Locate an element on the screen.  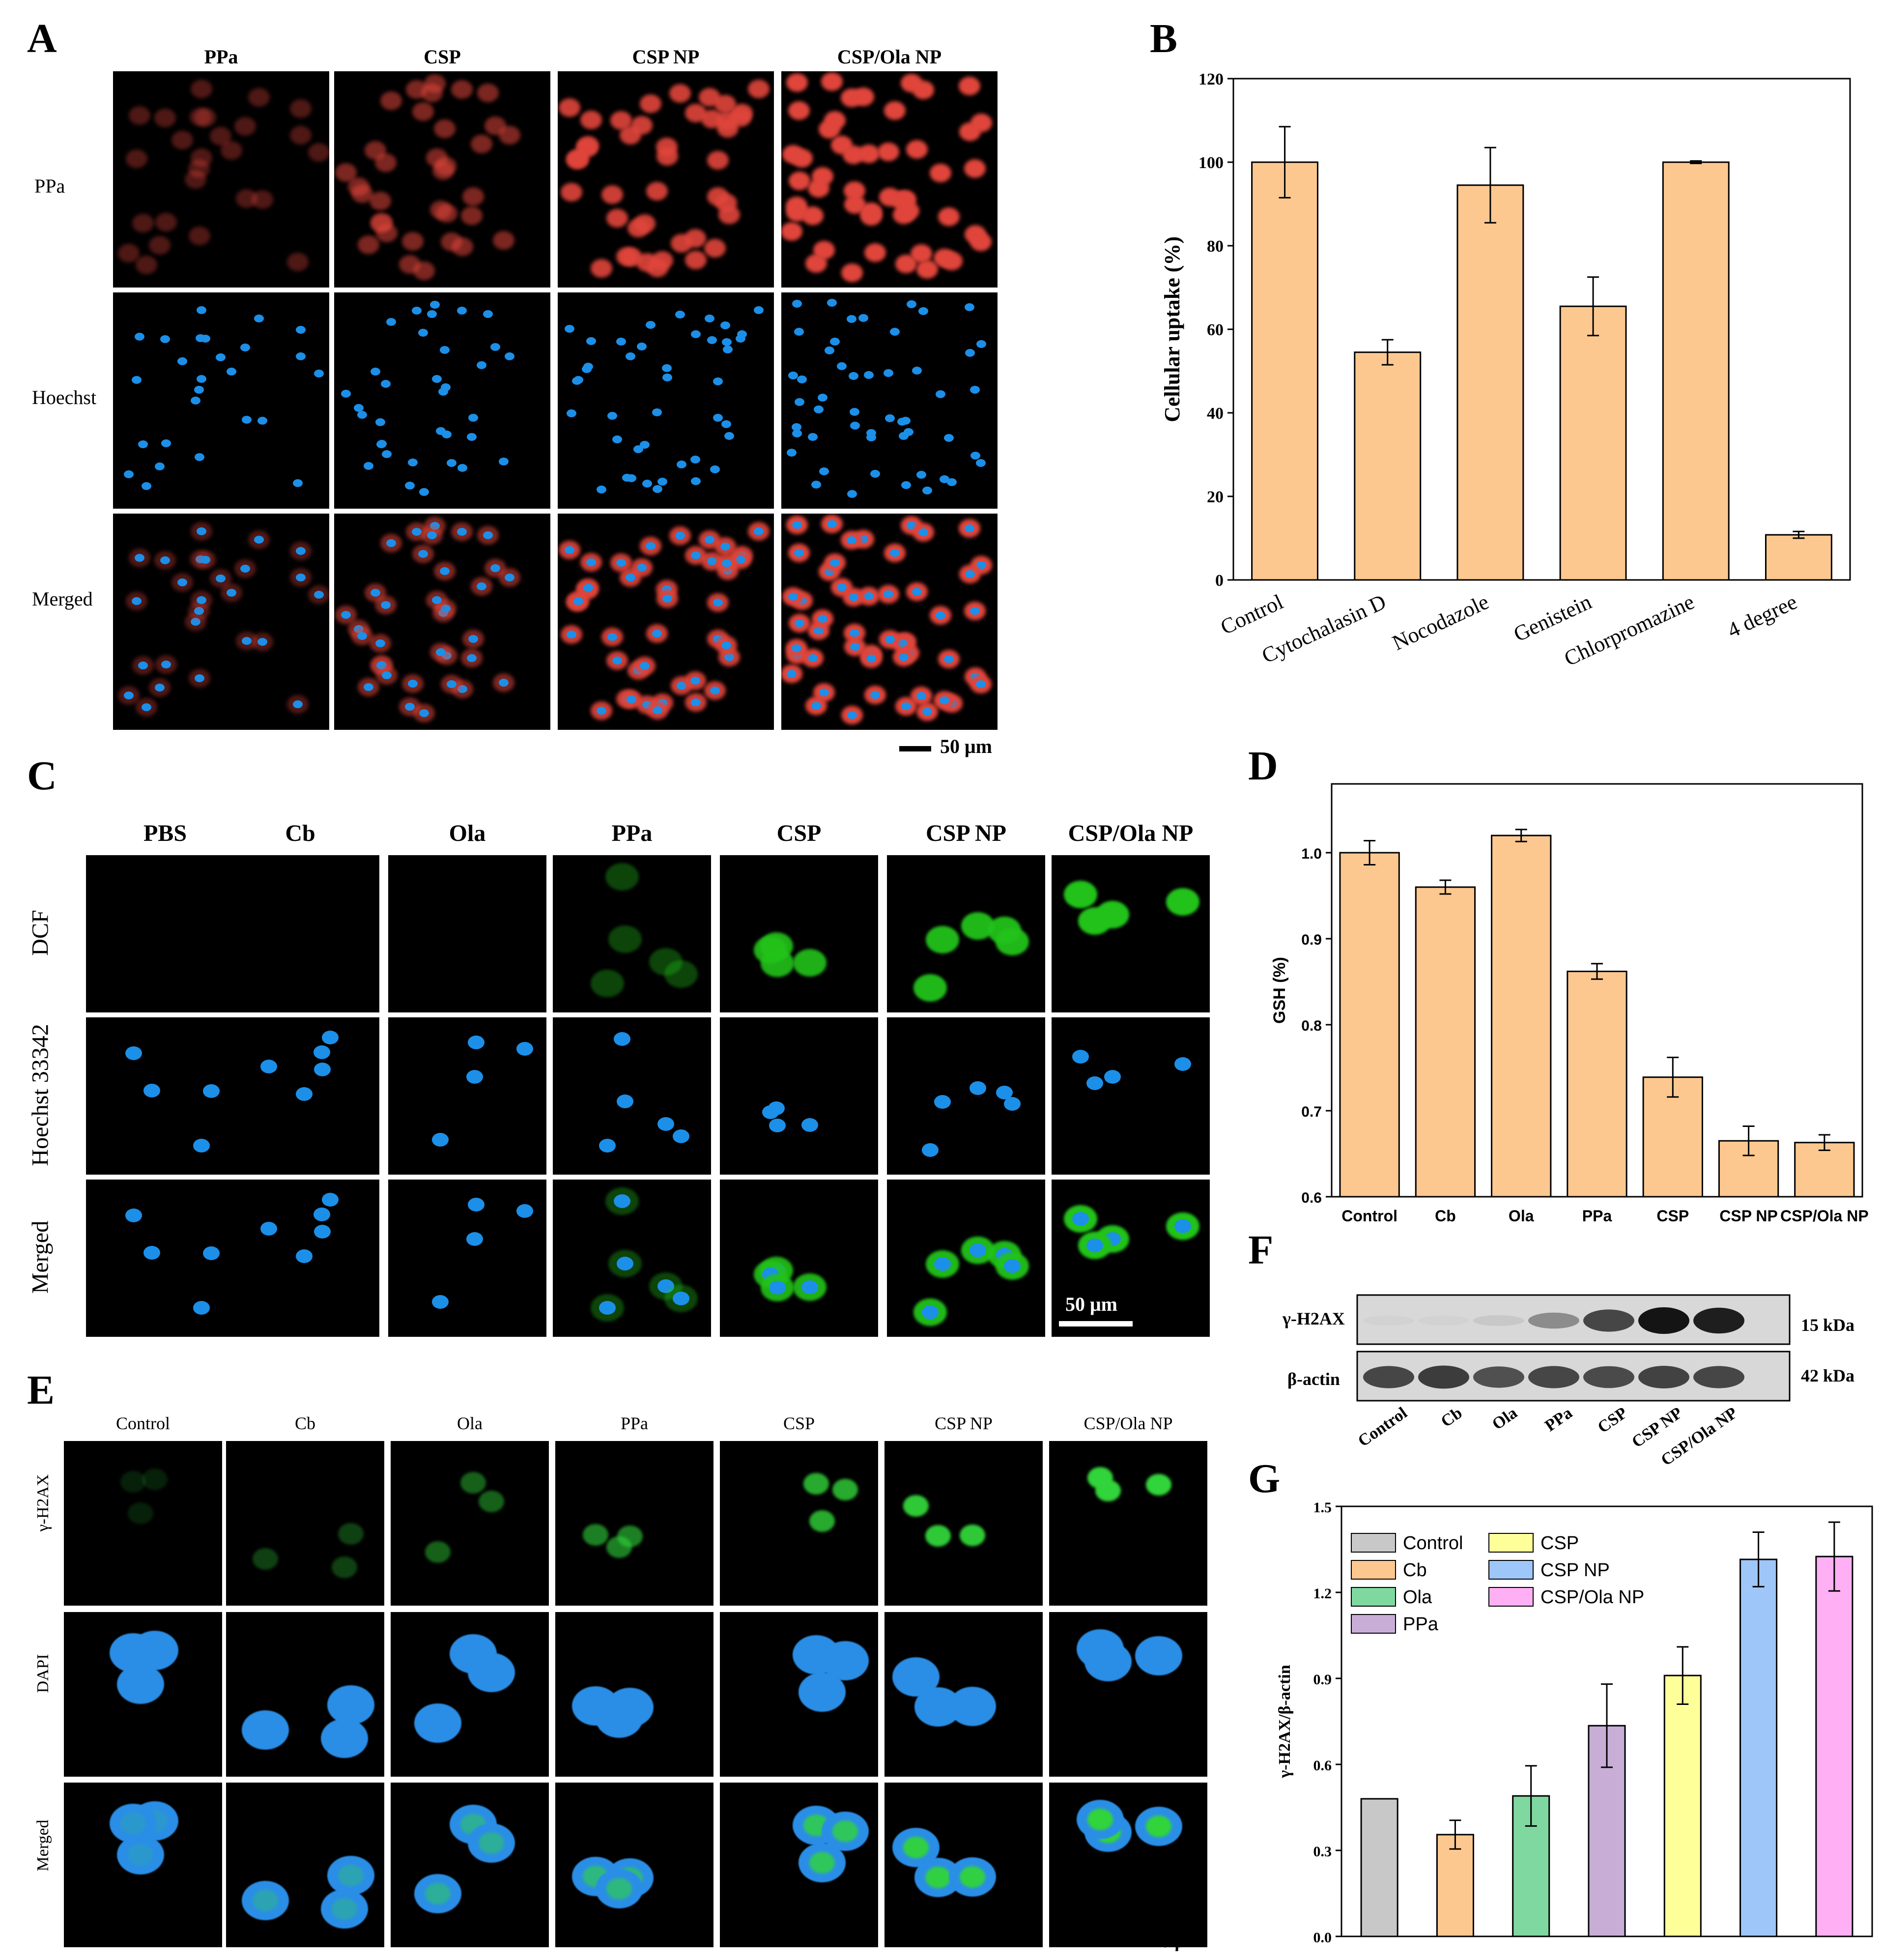
panel-e-tile-r0-c6 is located at coordinates (1128, 1524).